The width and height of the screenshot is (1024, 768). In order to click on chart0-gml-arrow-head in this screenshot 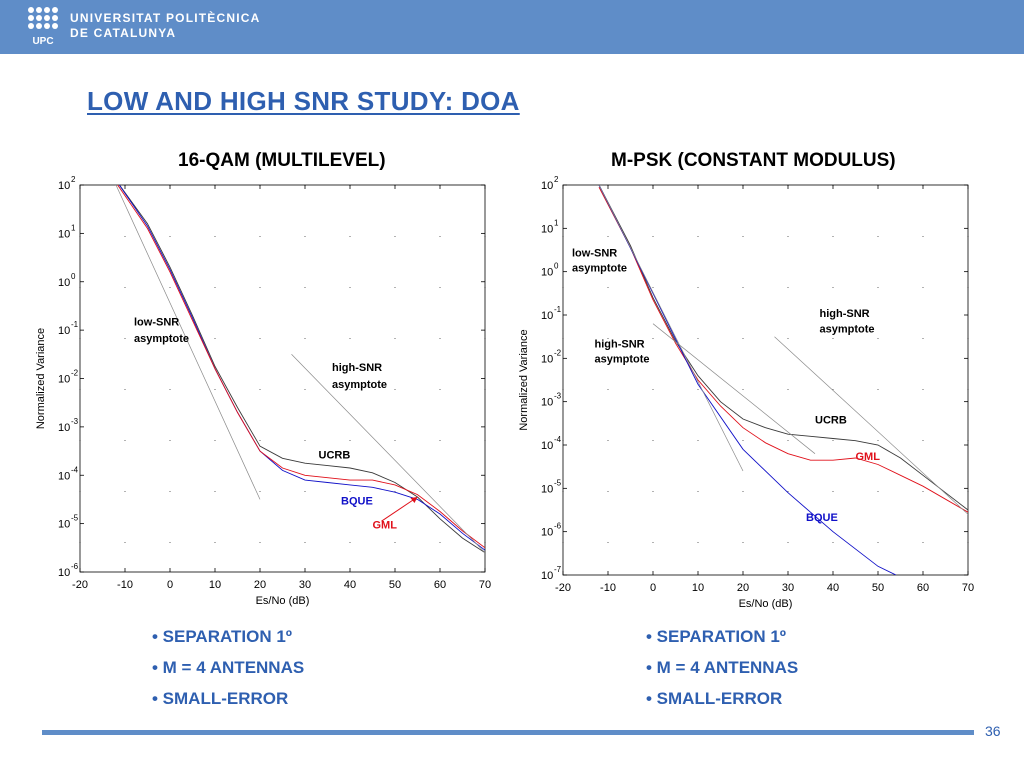, I will do `click(414, 500)`.